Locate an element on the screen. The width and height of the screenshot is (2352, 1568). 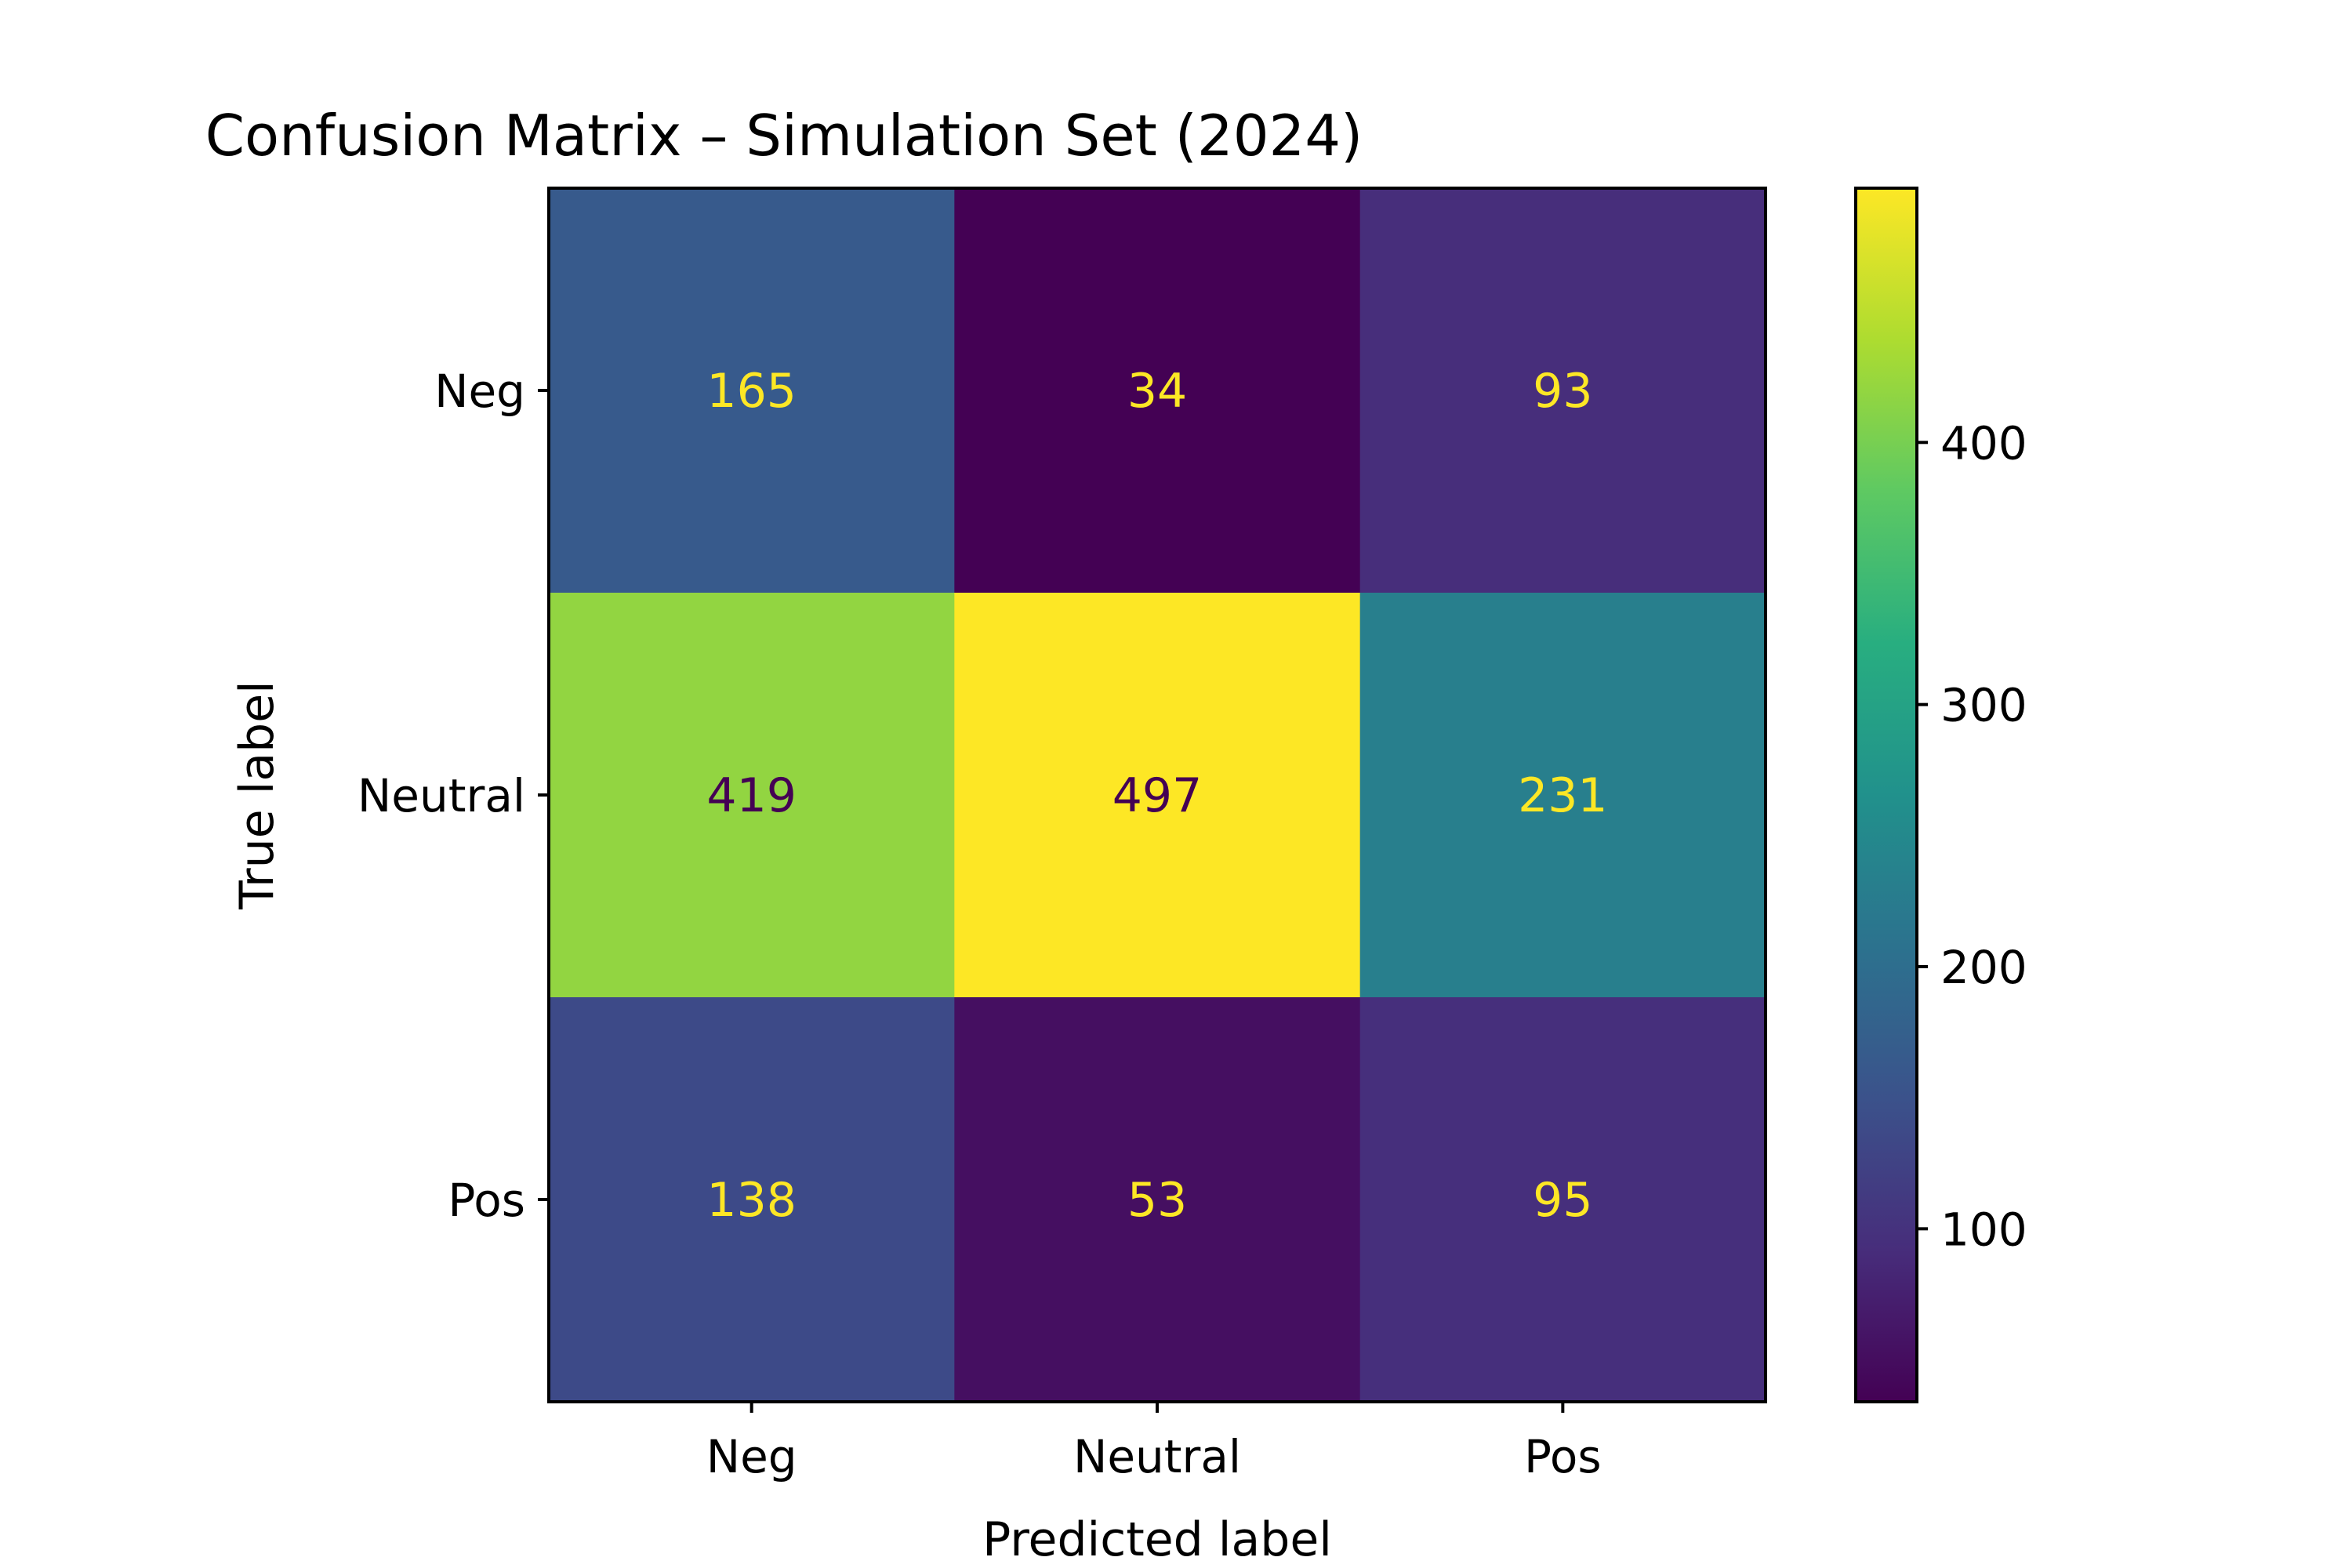
cell-value-label: 419 is located at coordinates (751, 795).